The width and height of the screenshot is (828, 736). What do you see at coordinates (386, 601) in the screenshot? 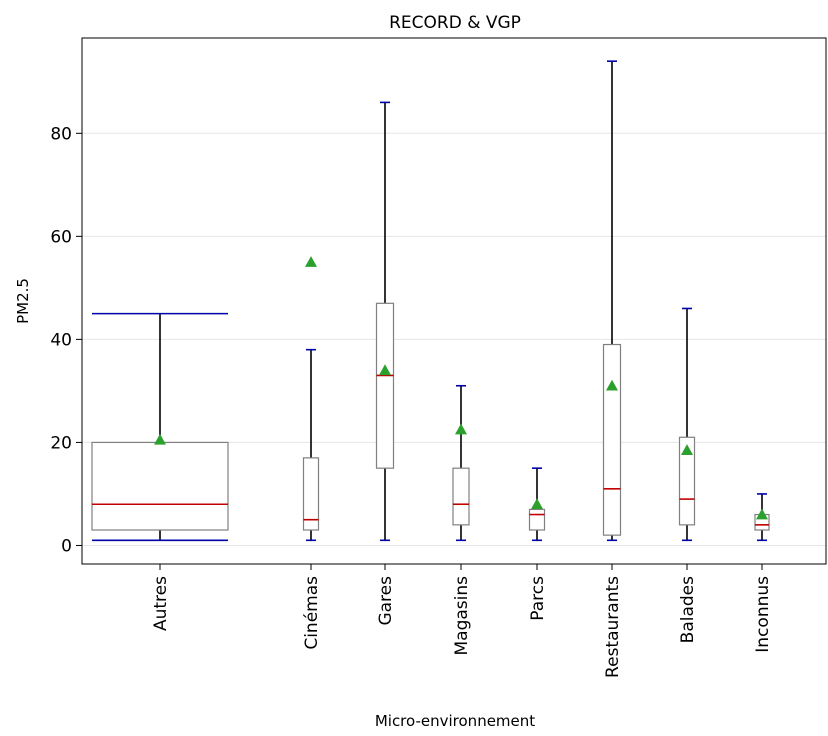
I see `x-tick-label: Gares` at bounding box center [386, 601].